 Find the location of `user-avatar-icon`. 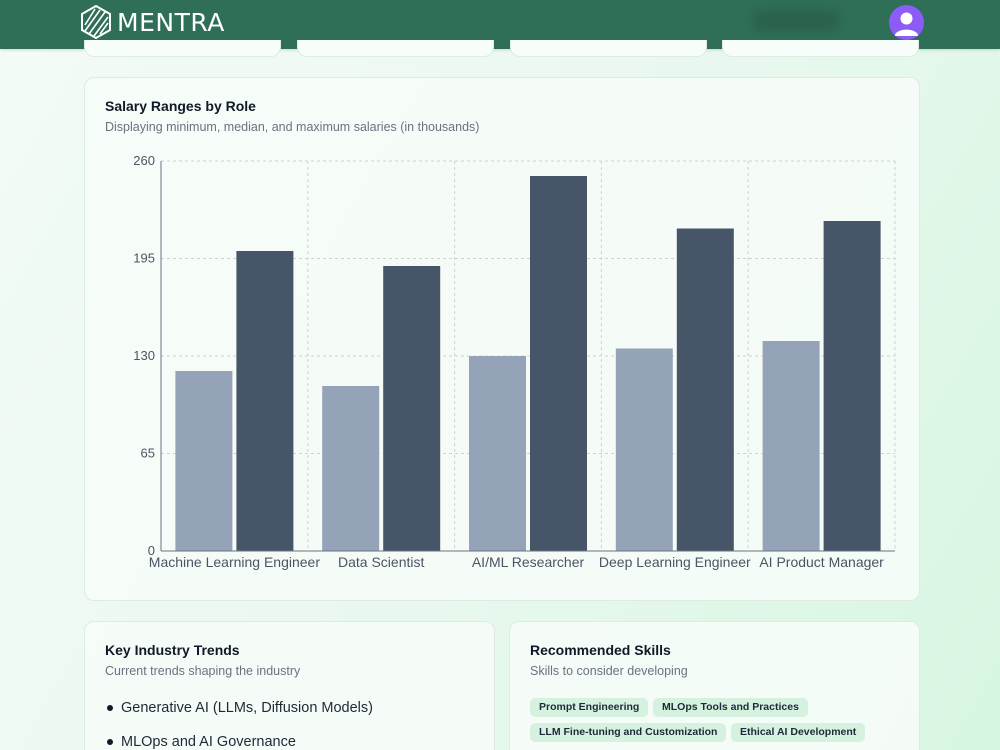

user-avatar-icon is located at coordinates (906, 22).